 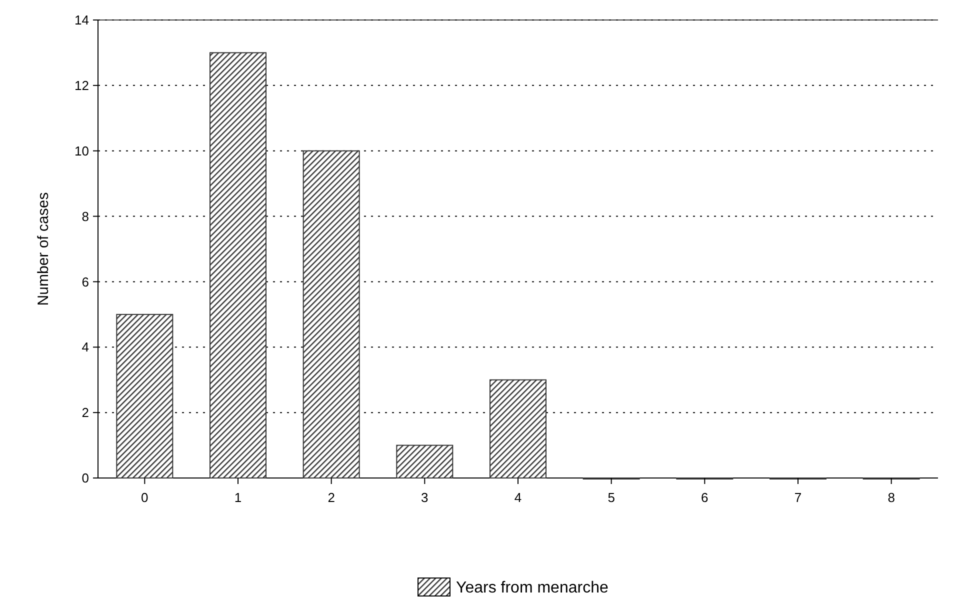 I want to click on y-tick-label: 14, so click(x=81, y=20).